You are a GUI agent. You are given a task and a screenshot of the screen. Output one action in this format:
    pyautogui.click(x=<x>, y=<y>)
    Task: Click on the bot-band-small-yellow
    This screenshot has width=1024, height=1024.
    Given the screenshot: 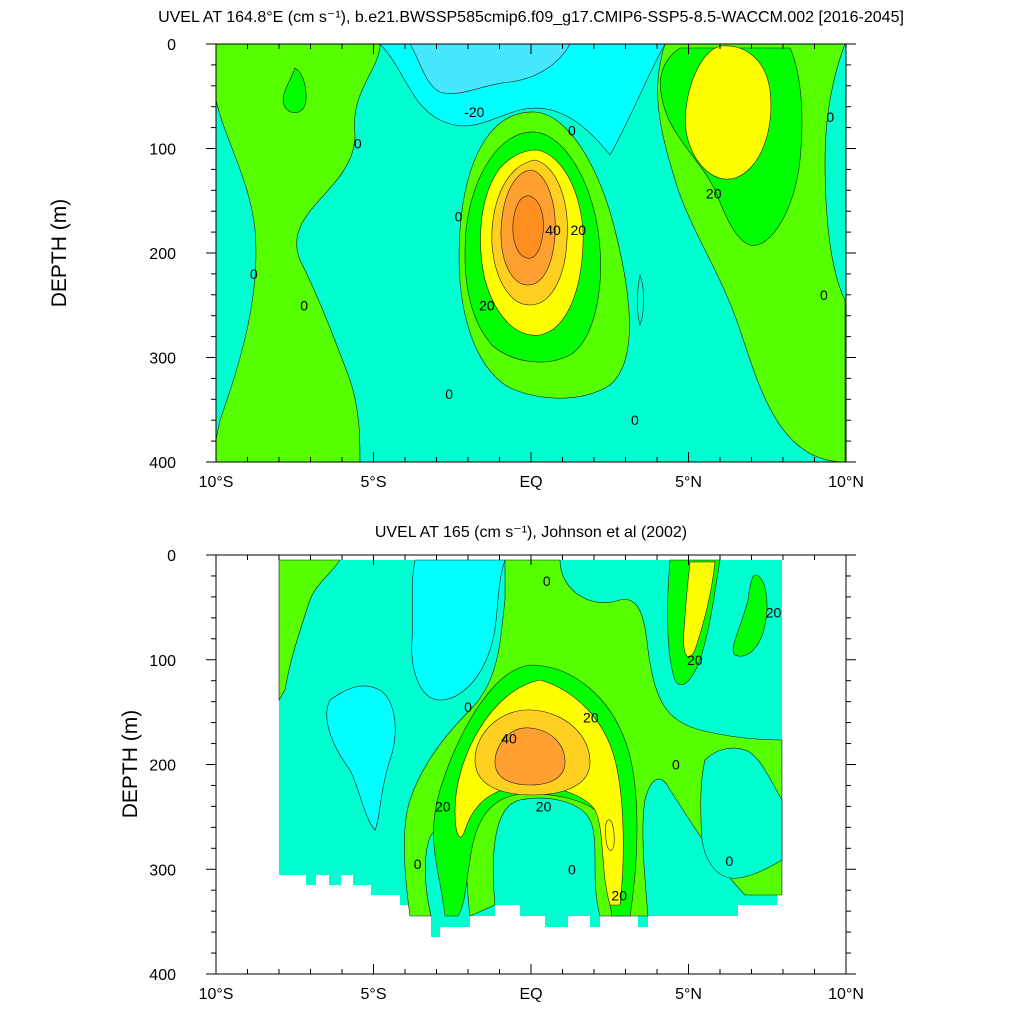 What is the action you would take?
    pyautogui.click(x=610, y=835)
    